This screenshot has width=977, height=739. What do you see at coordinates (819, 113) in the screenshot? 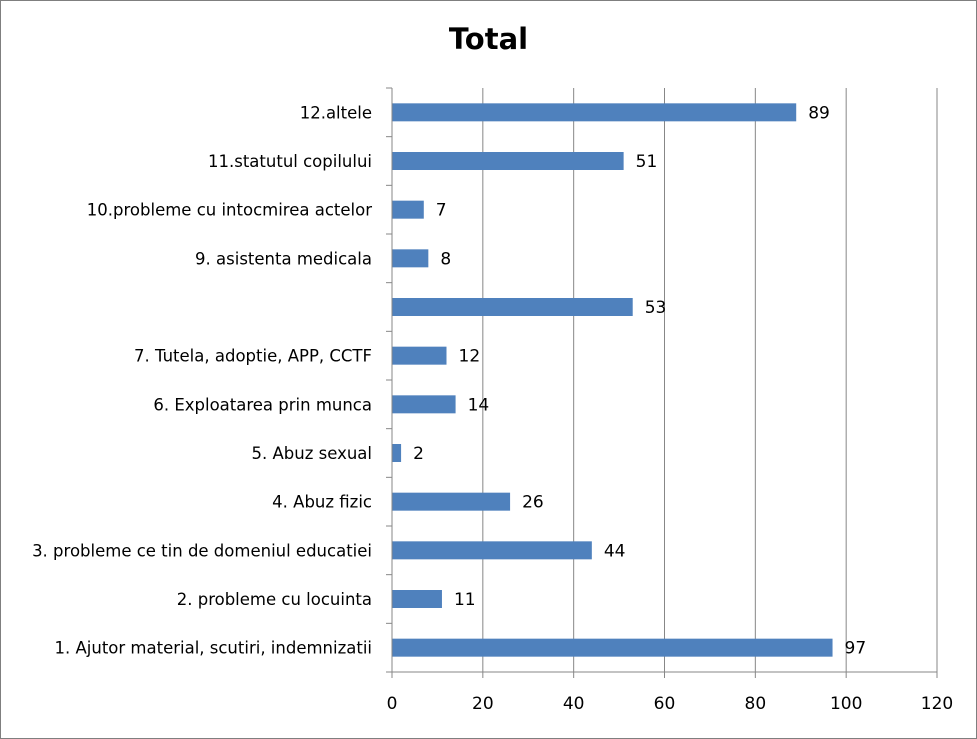
I see `data-label-12: 89` at bounding box center [819, 113].